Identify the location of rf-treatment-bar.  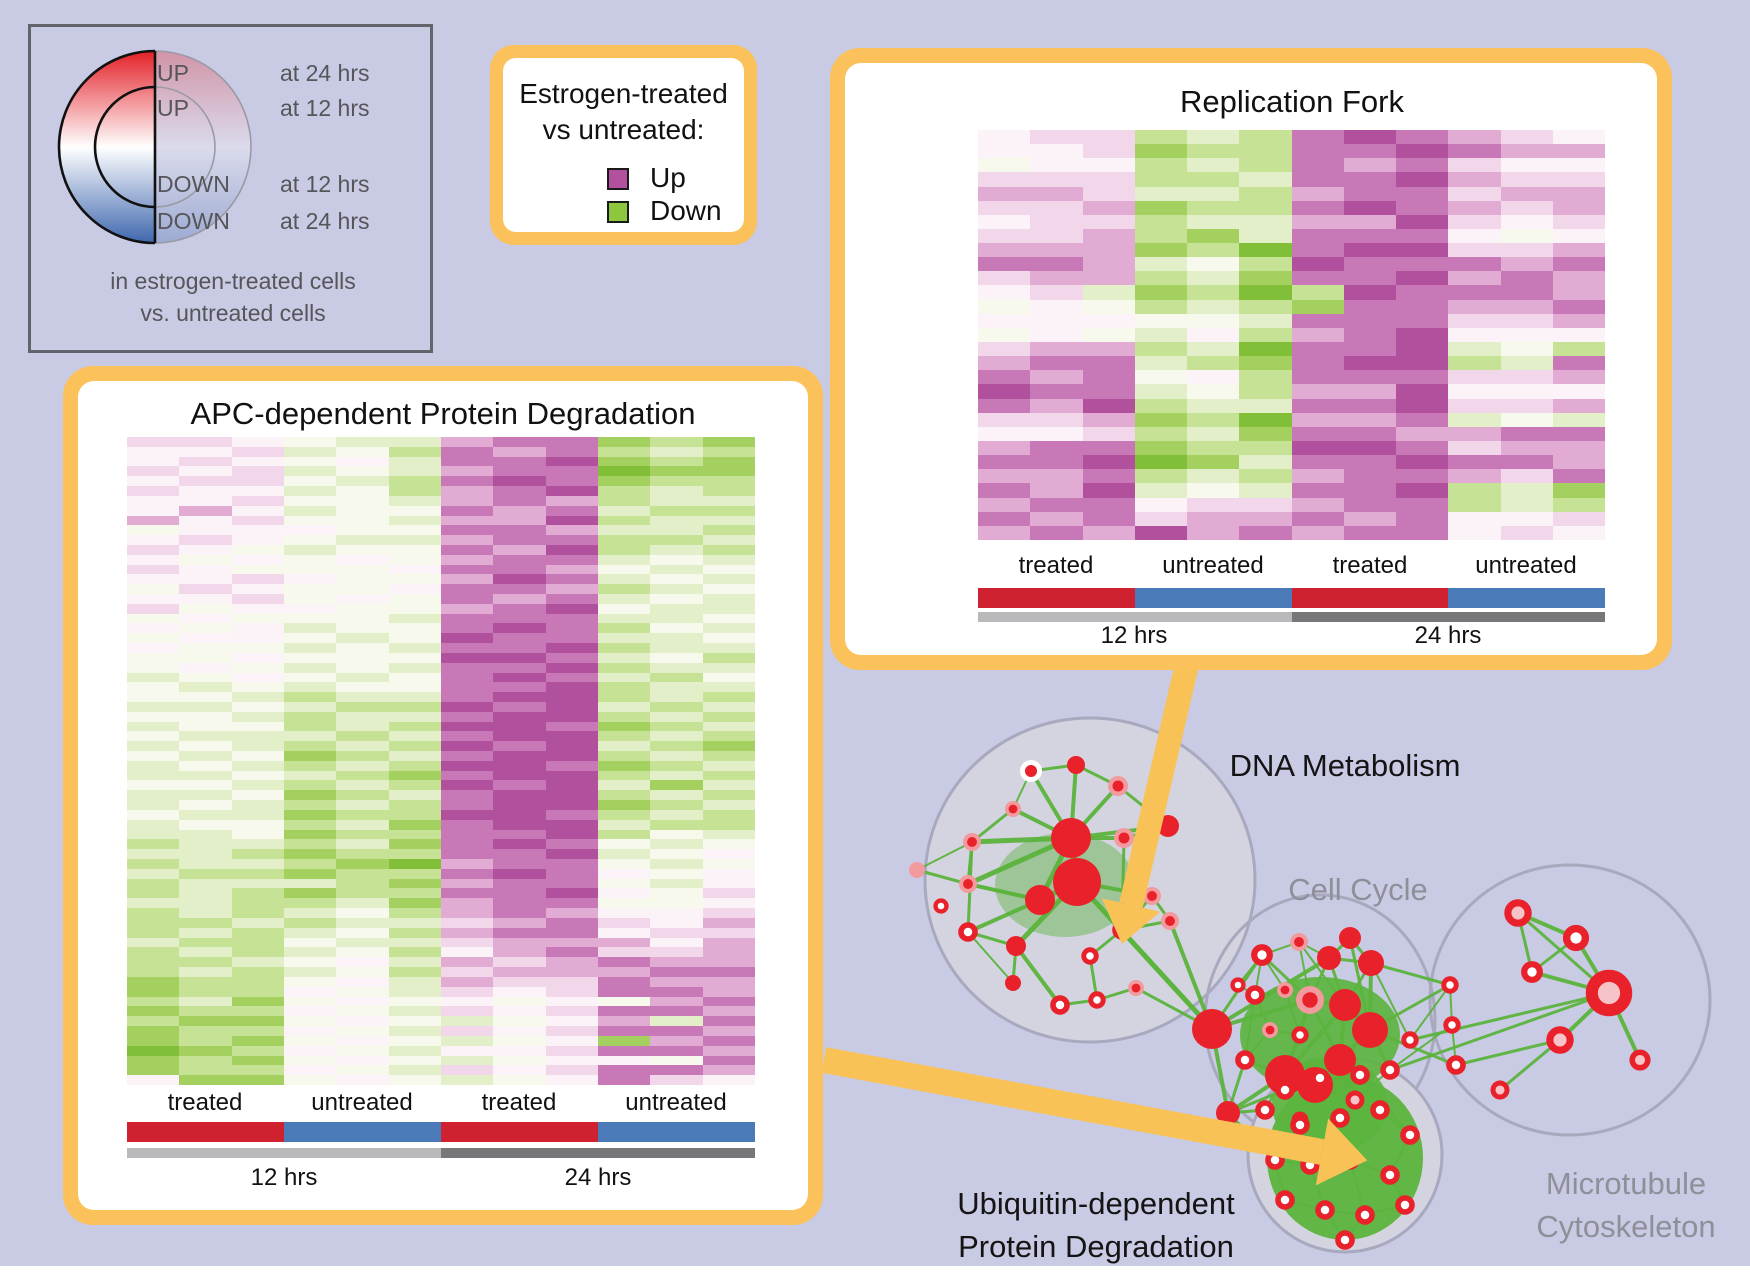
(1291, 598).